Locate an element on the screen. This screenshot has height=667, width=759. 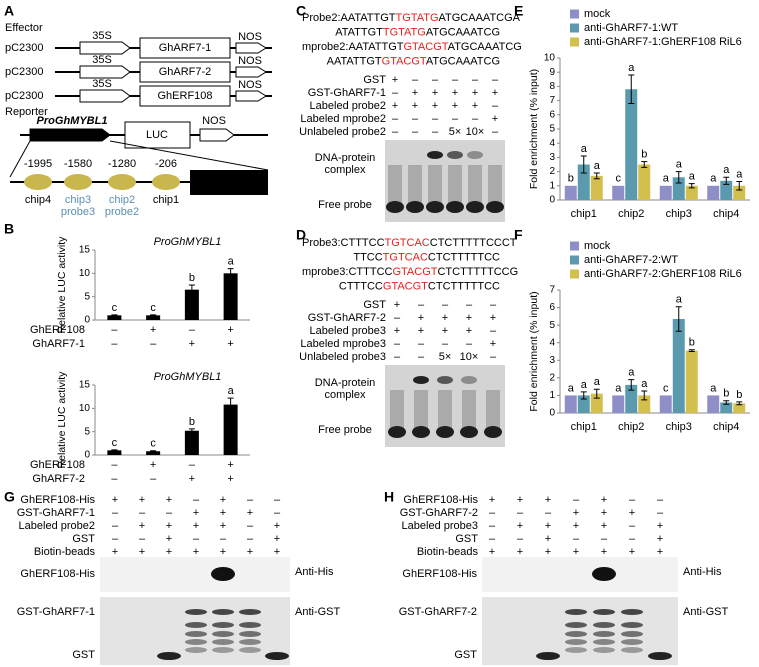
terminator is located at coordinates (251, 72).